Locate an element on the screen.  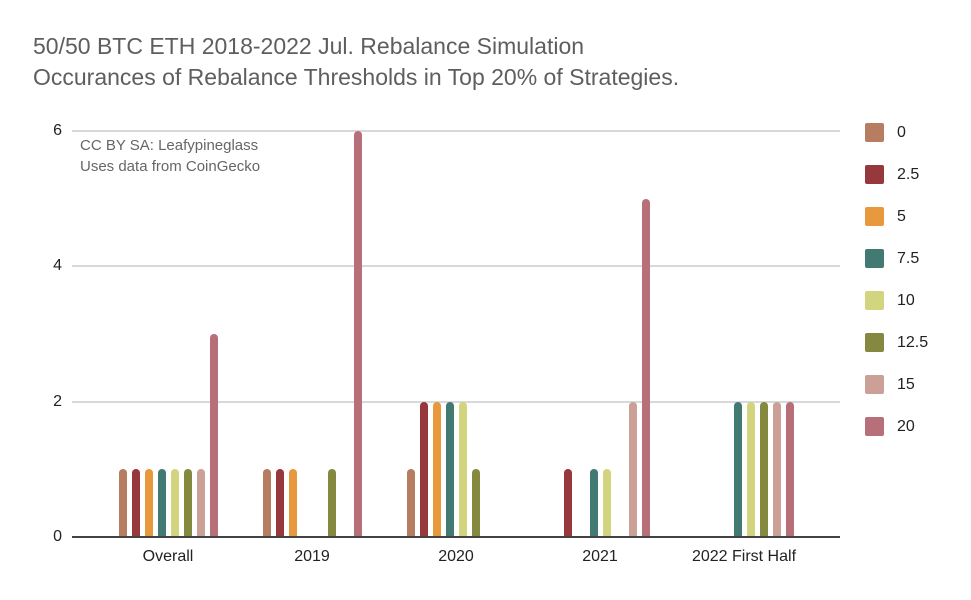
bar-group-2021 is located at coordinates (600, 334).